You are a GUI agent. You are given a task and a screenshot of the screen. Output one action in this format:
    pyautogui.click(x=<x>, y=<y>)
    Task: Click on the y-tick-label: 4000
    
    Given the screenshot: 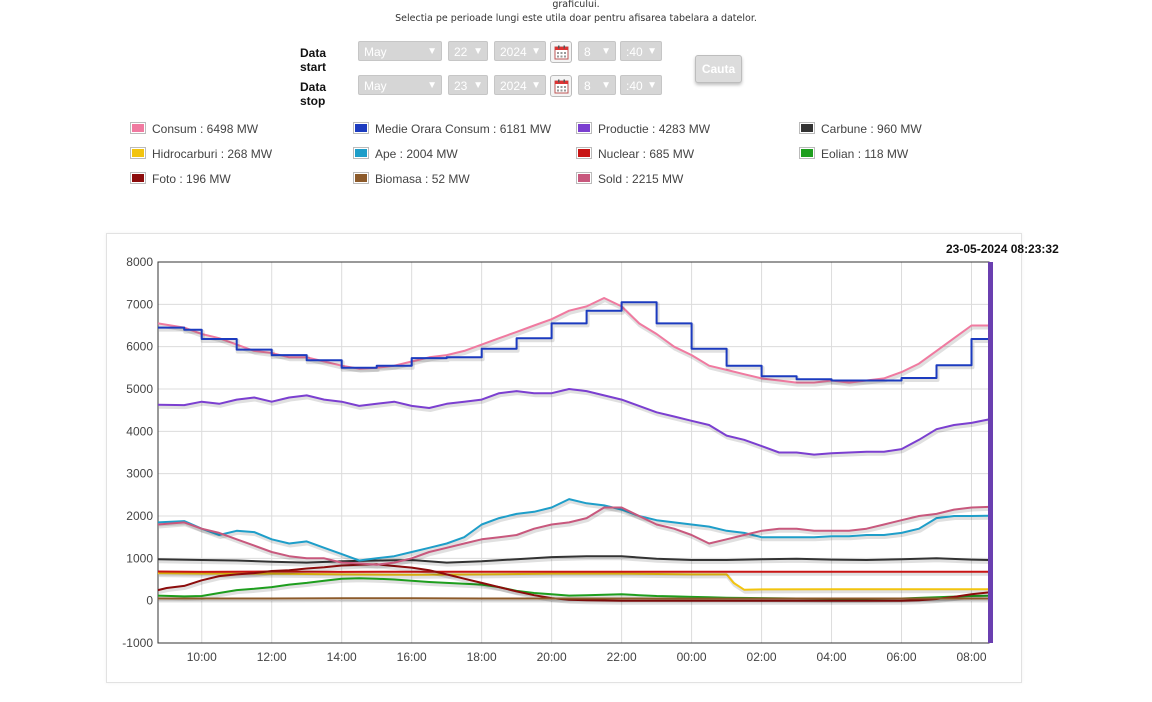 What is the action you would take?
    pyautogui.click(x=139, y=431)
    